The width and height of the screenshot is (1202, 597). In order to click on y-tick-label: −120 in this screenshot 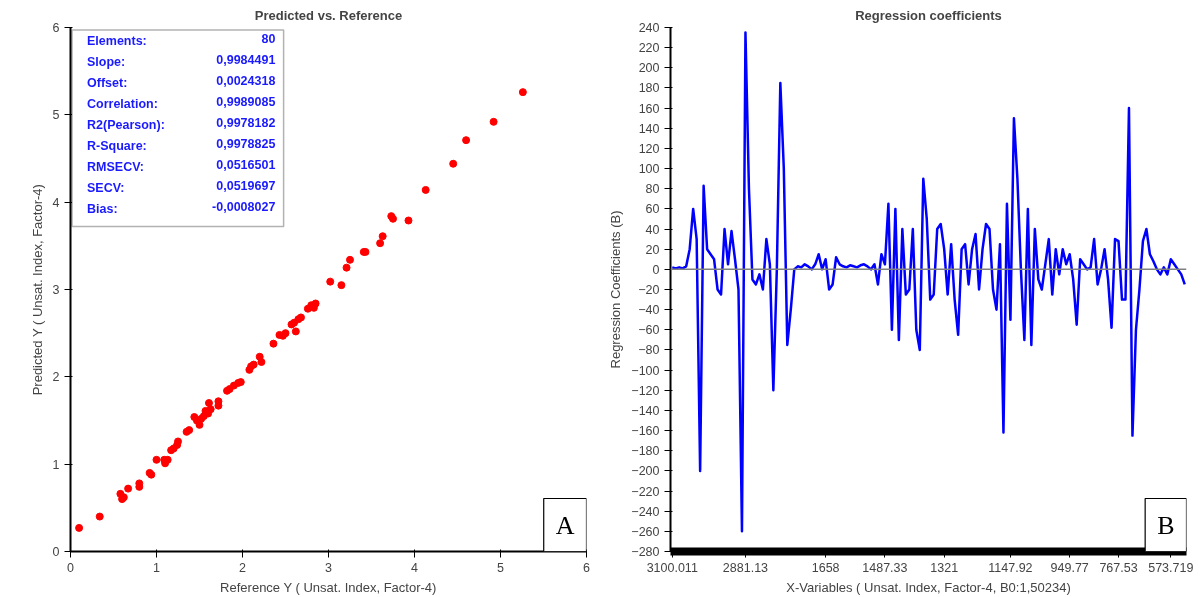, I will do `click(645, 390)`.